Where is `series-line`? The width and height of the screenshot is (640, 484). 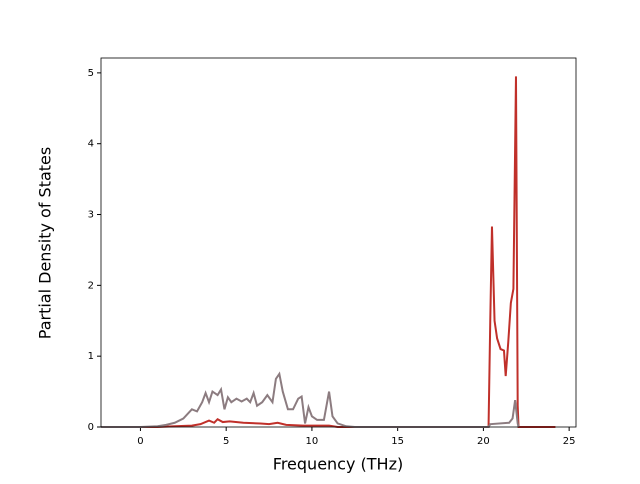 series-line is located at coordinates (310, 399).